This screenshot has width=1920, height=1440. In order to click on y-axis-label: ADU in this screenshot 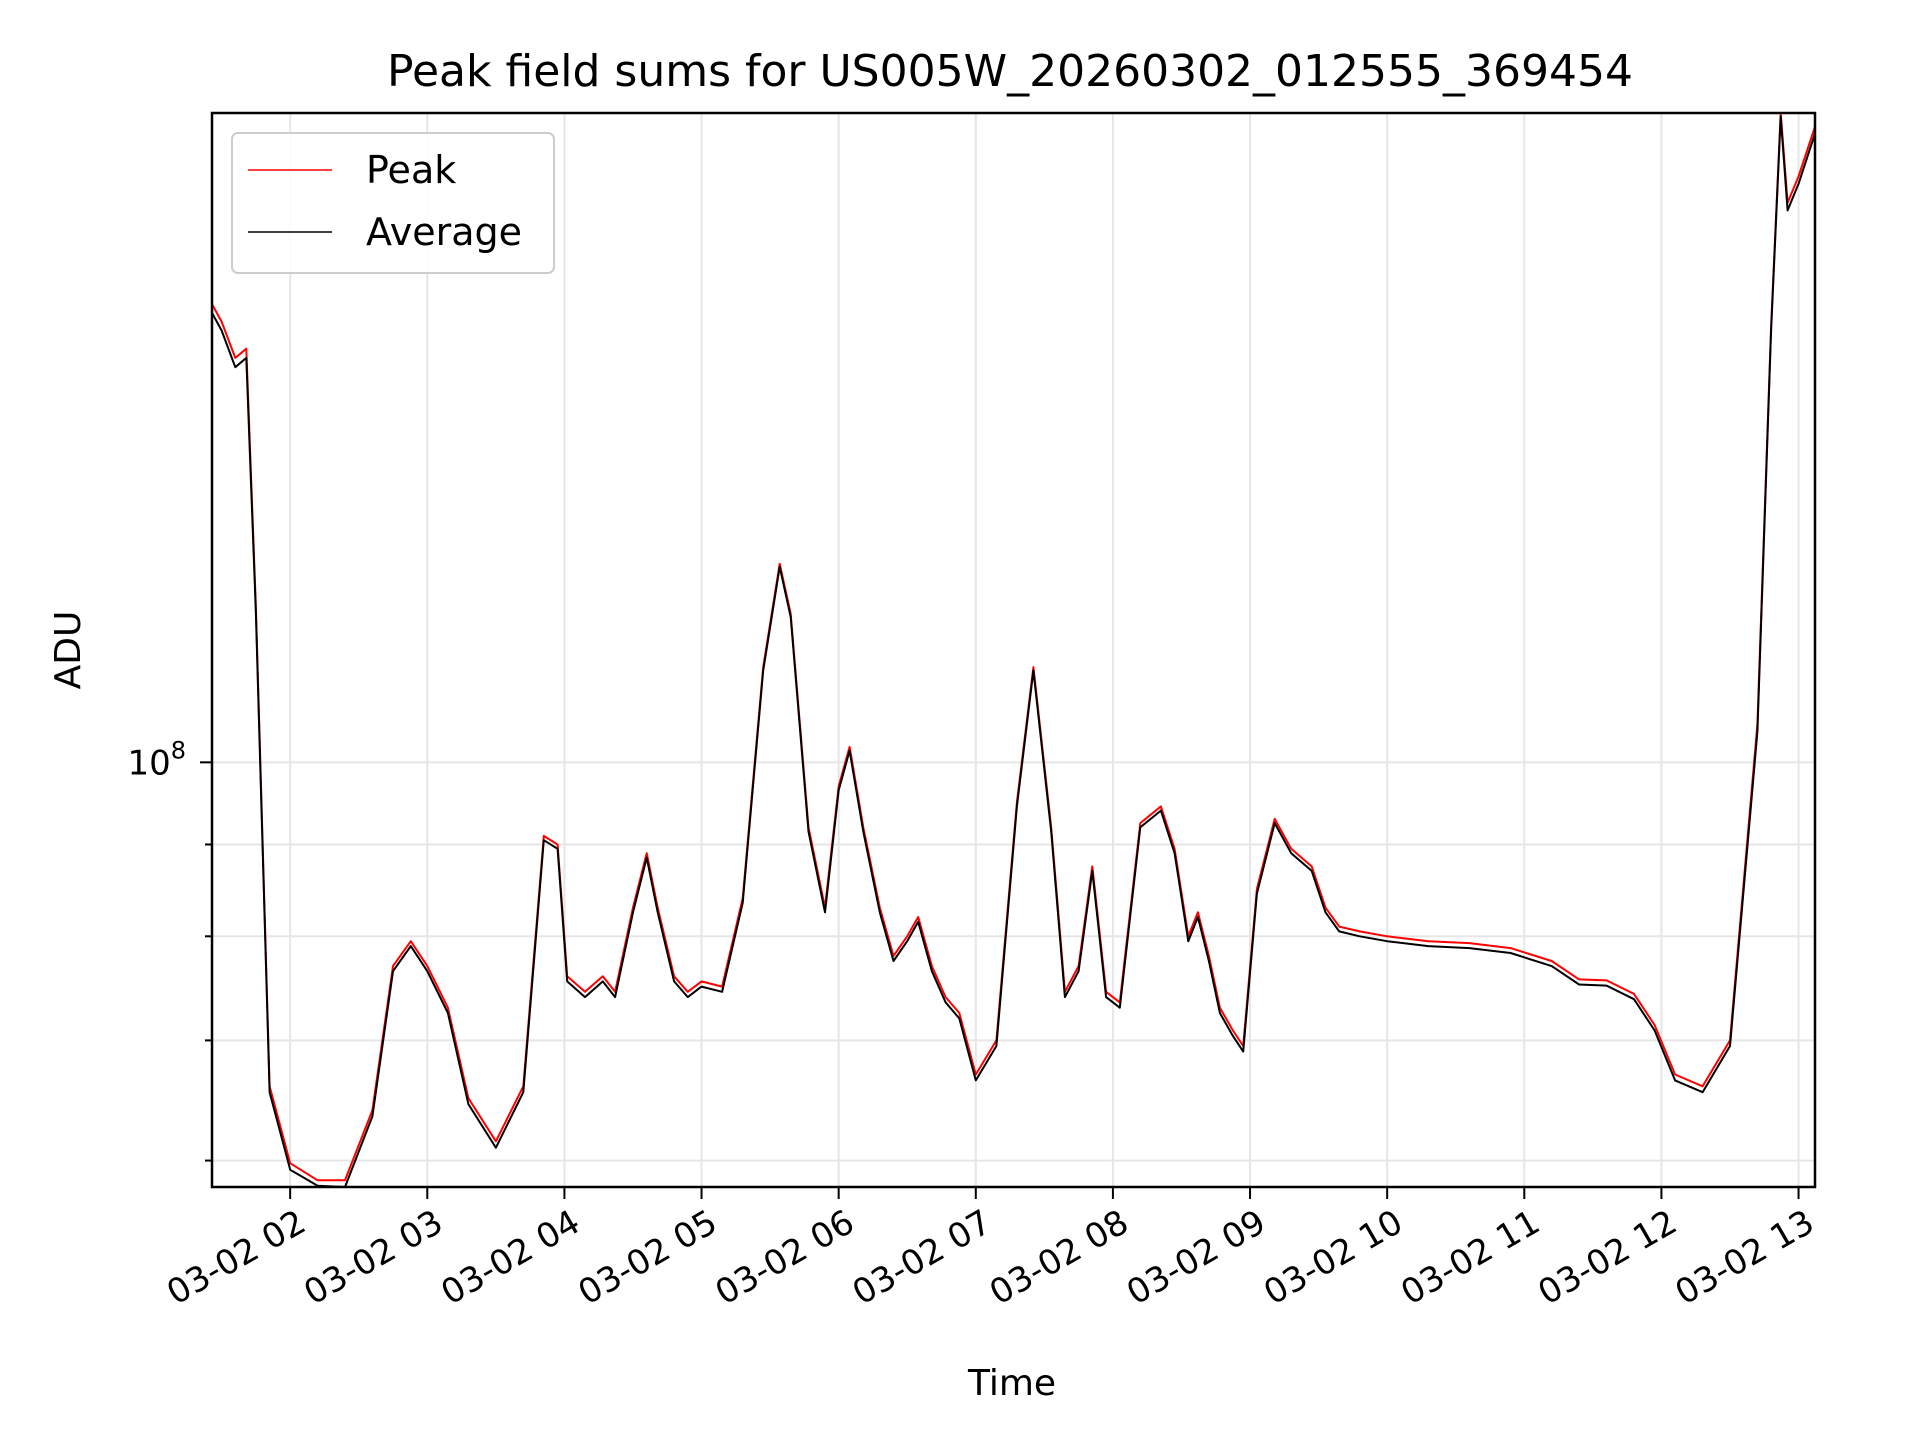, I will do `click(68, 650)`.